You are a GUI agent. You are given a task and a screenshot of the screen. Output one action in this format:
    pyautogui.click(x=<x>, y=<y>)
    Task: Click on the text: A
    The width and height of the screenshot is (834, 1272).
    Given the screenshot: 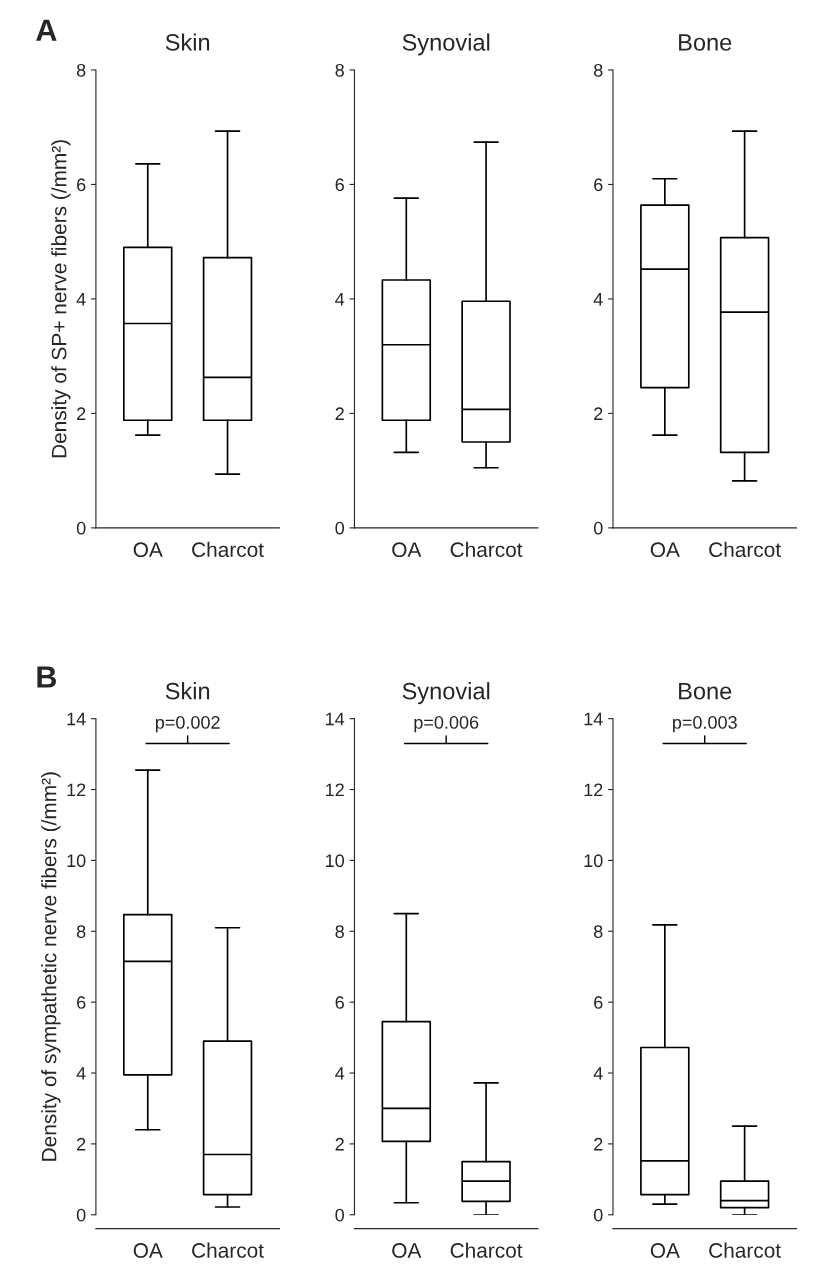 What is the action you would take?
    pyautogui.click(x=46, y=30)
    